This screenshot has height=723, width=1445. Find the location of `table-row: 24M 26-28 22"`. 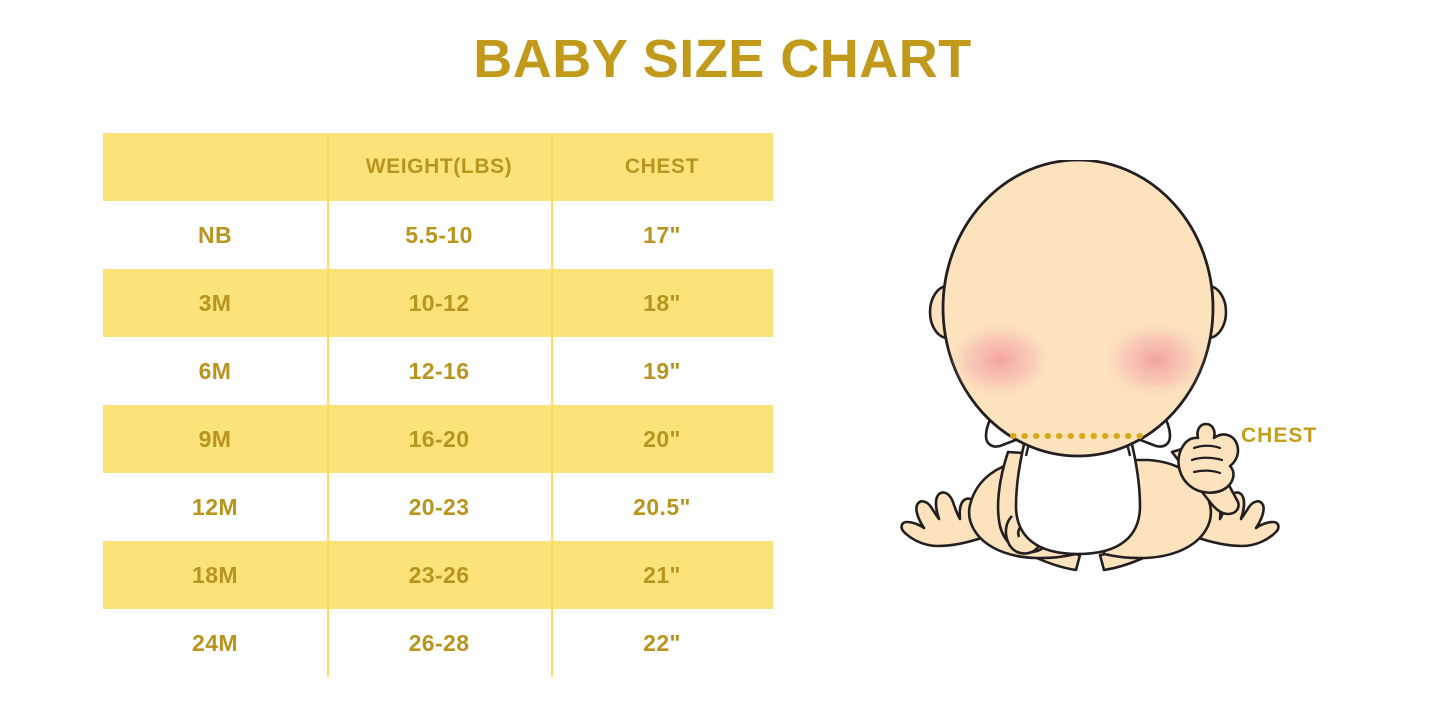

table-row: 24M 26-28 22" is located at coordinates (438, 643).